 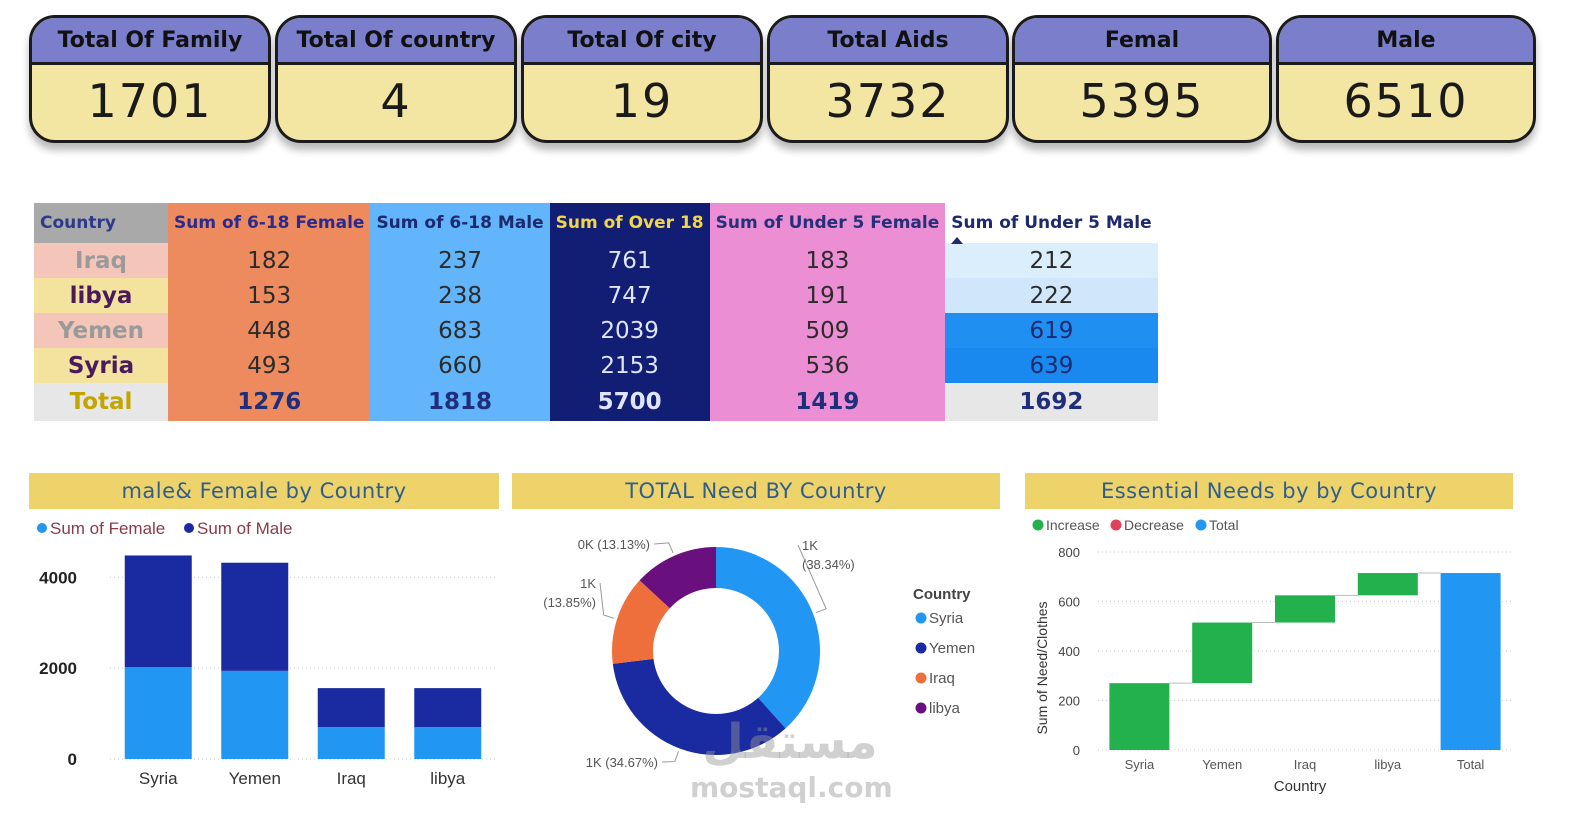 I want to click on donut-slice-yemen, so click(x=699, y=706).